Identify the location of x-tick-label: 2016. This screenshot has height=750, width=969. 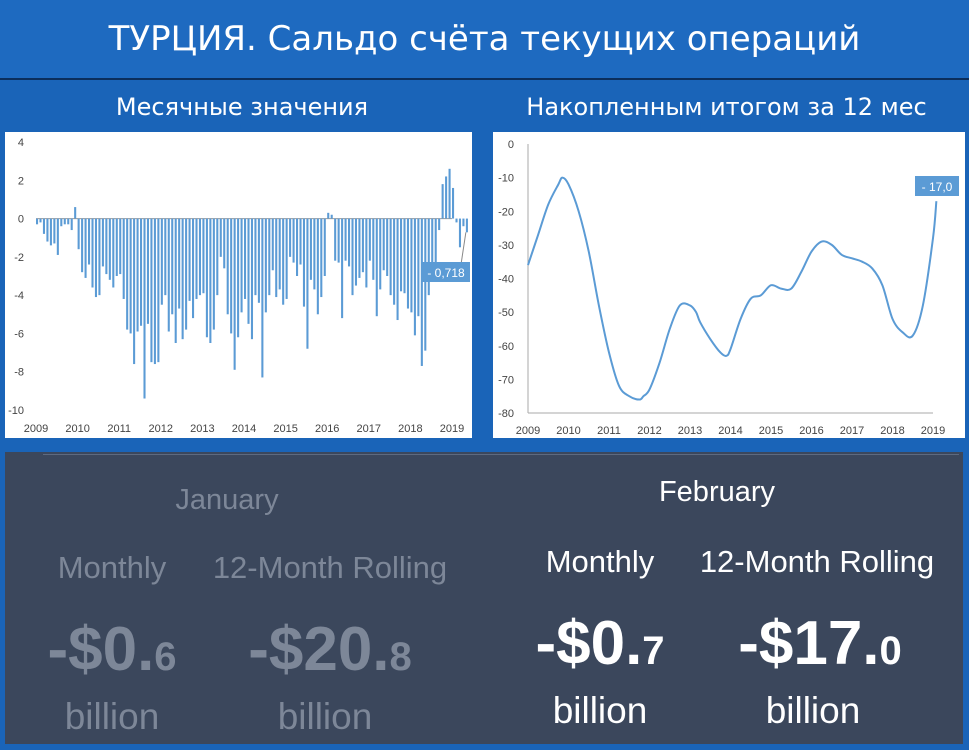
(327, 429).